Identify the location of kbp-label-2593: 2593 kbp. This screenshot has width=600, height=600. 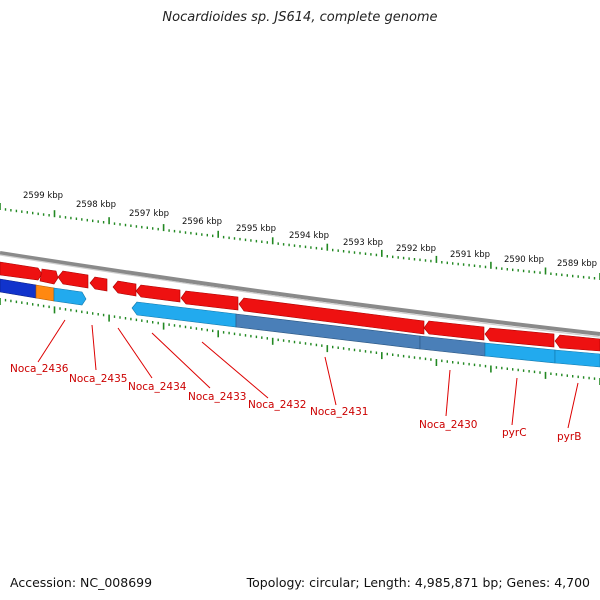
(363, 243).